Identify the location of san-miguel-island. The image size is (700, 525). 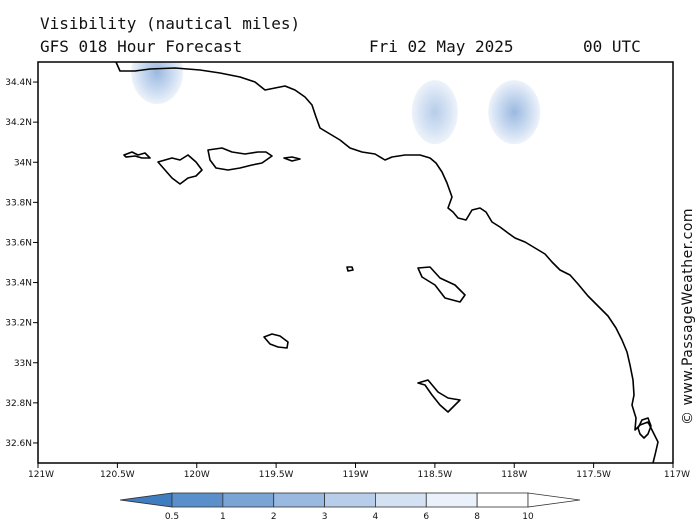
(137, 155).